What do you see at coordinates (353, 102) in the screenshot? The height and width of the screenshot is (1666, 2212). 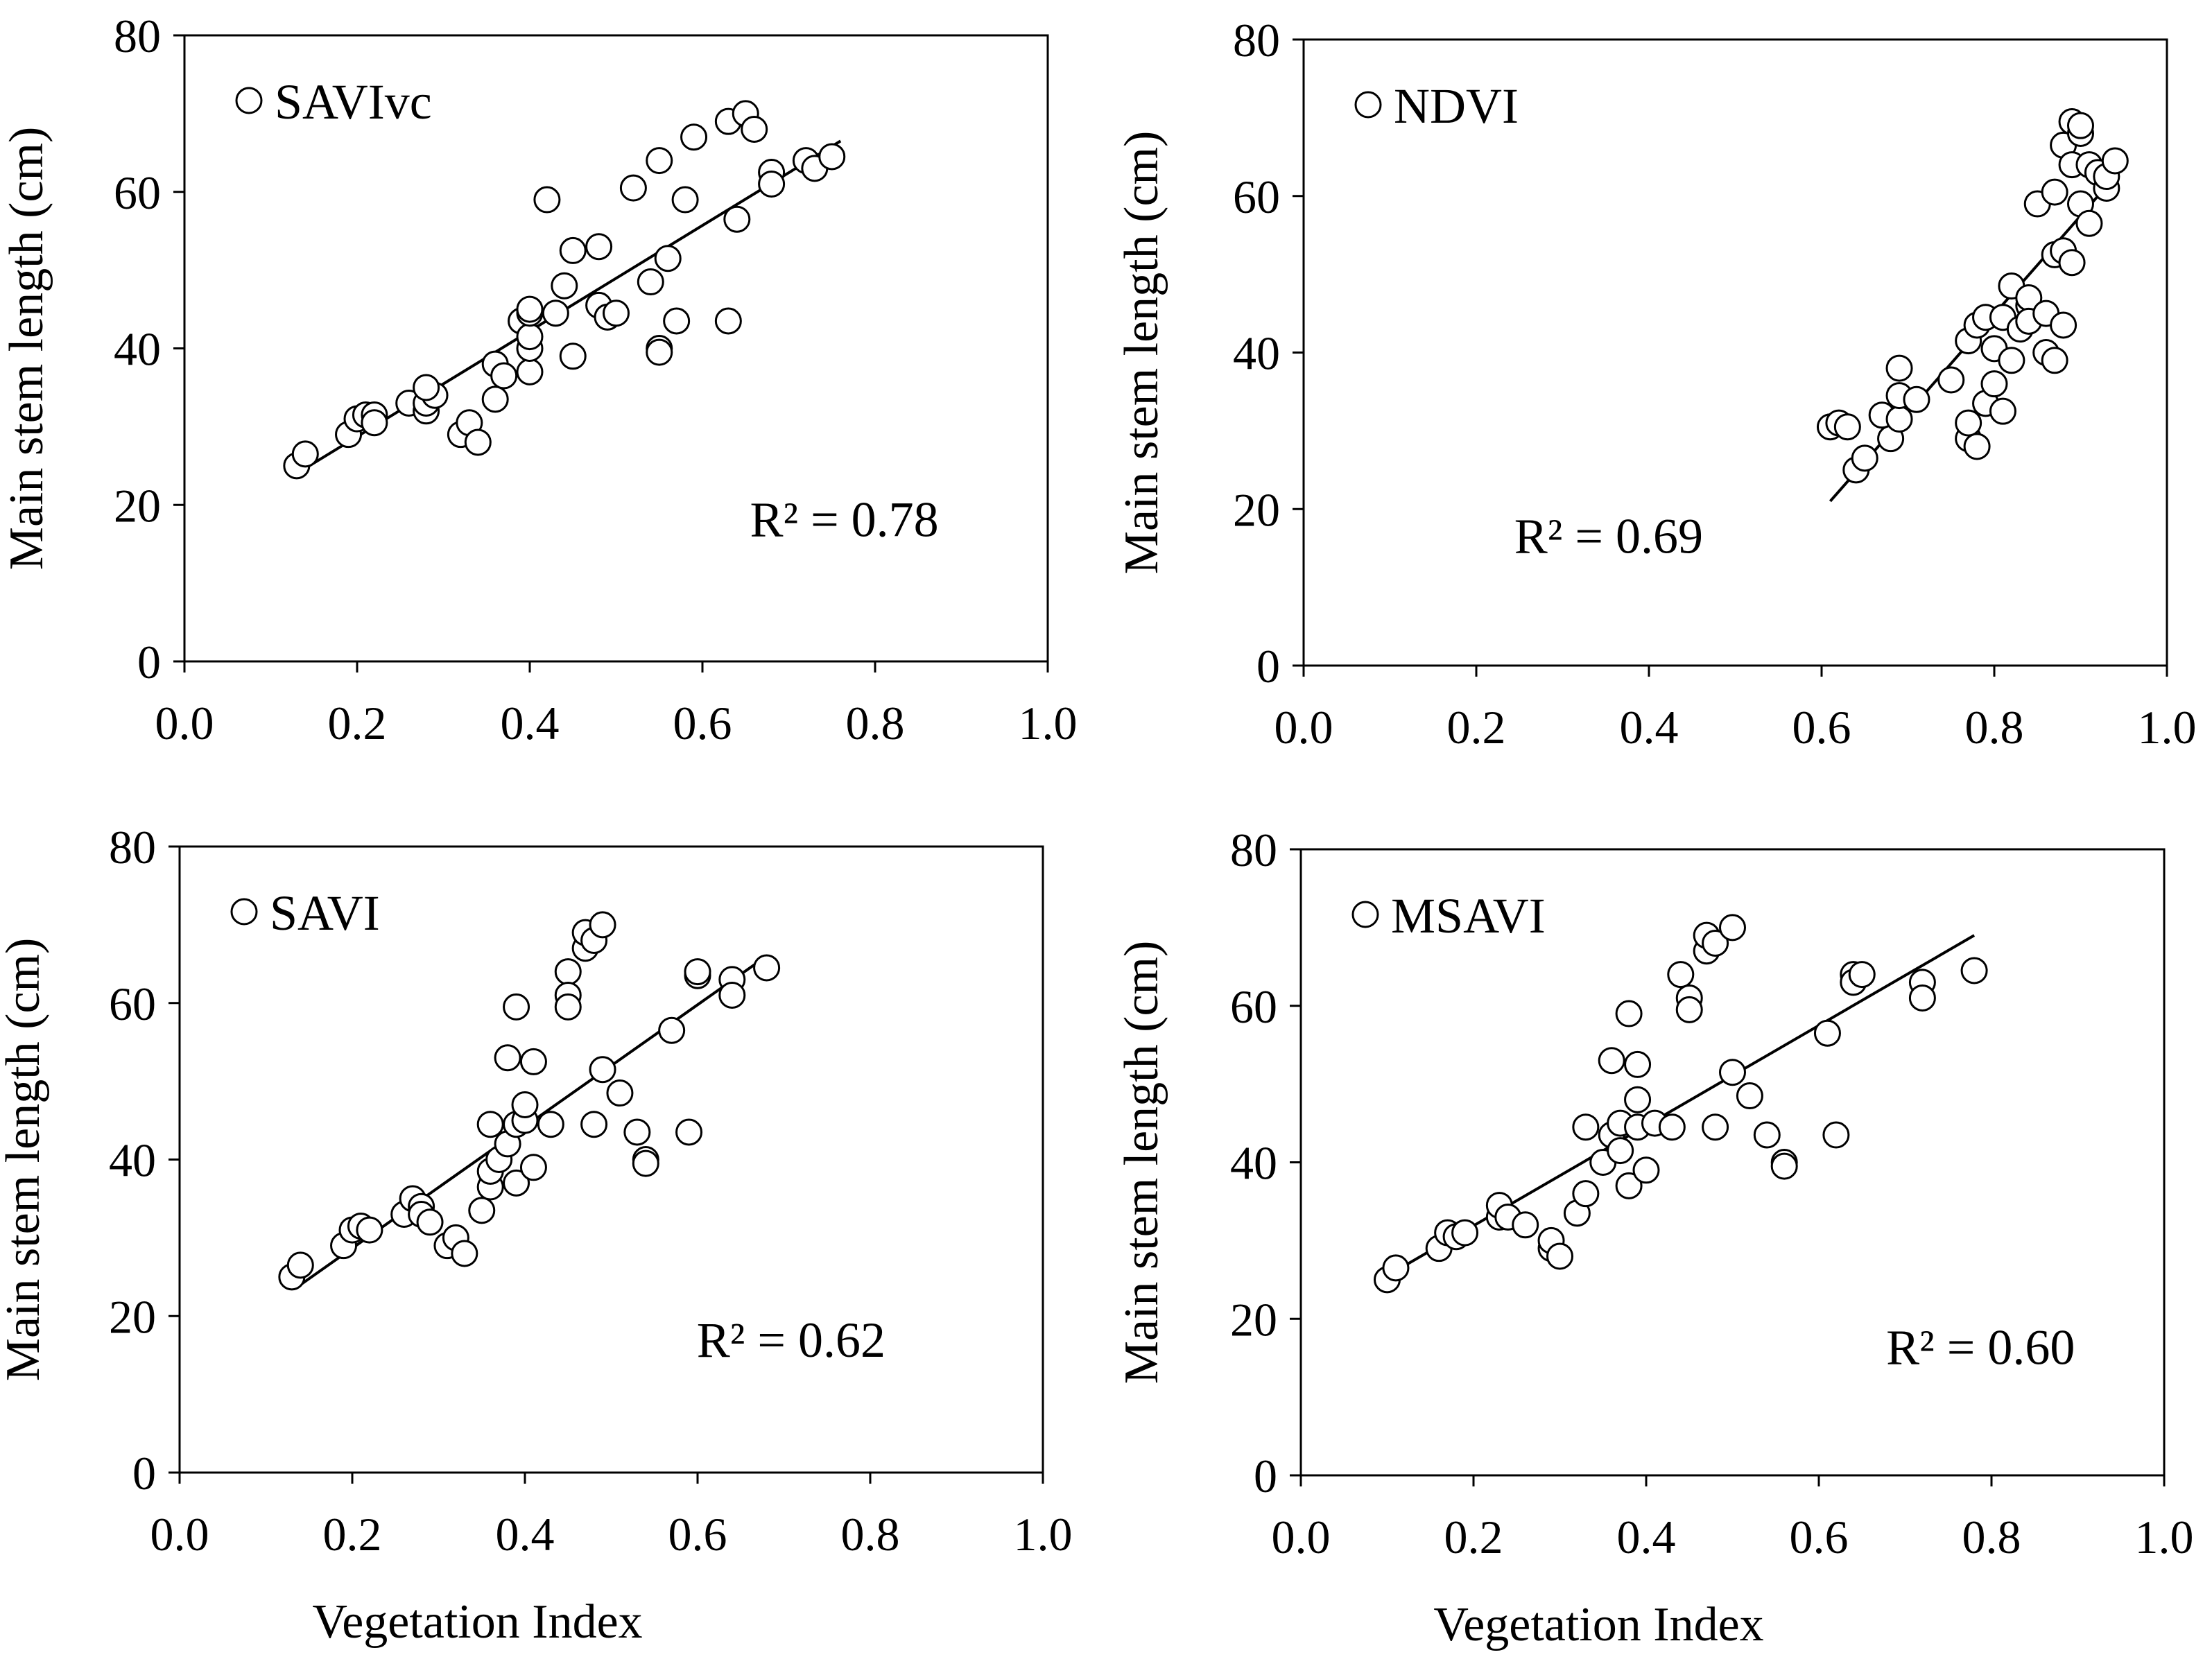 I see `legend-label: SAVIvc` at bounding box center [353, 102].